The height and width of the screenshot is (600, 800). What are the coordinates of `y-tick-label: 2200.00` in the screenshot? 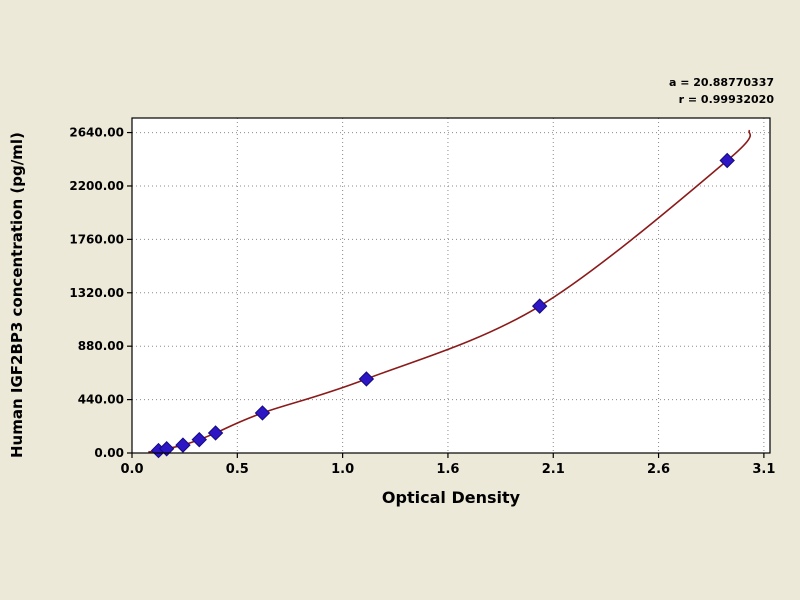 It's located at (96, 186).